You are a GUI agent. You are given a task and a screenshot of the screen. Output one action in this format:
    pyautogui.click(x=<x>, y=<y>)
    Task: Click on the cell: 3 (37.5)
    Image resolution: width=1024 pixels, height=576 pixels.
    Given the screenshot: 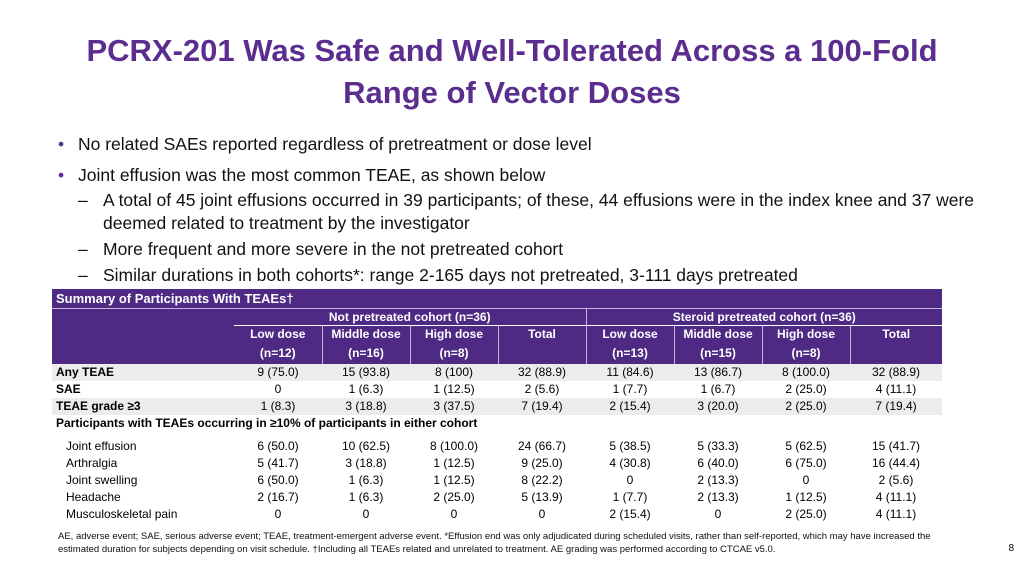 What is the action you would take?
    pyautogui.click(x=454, y=406)
    